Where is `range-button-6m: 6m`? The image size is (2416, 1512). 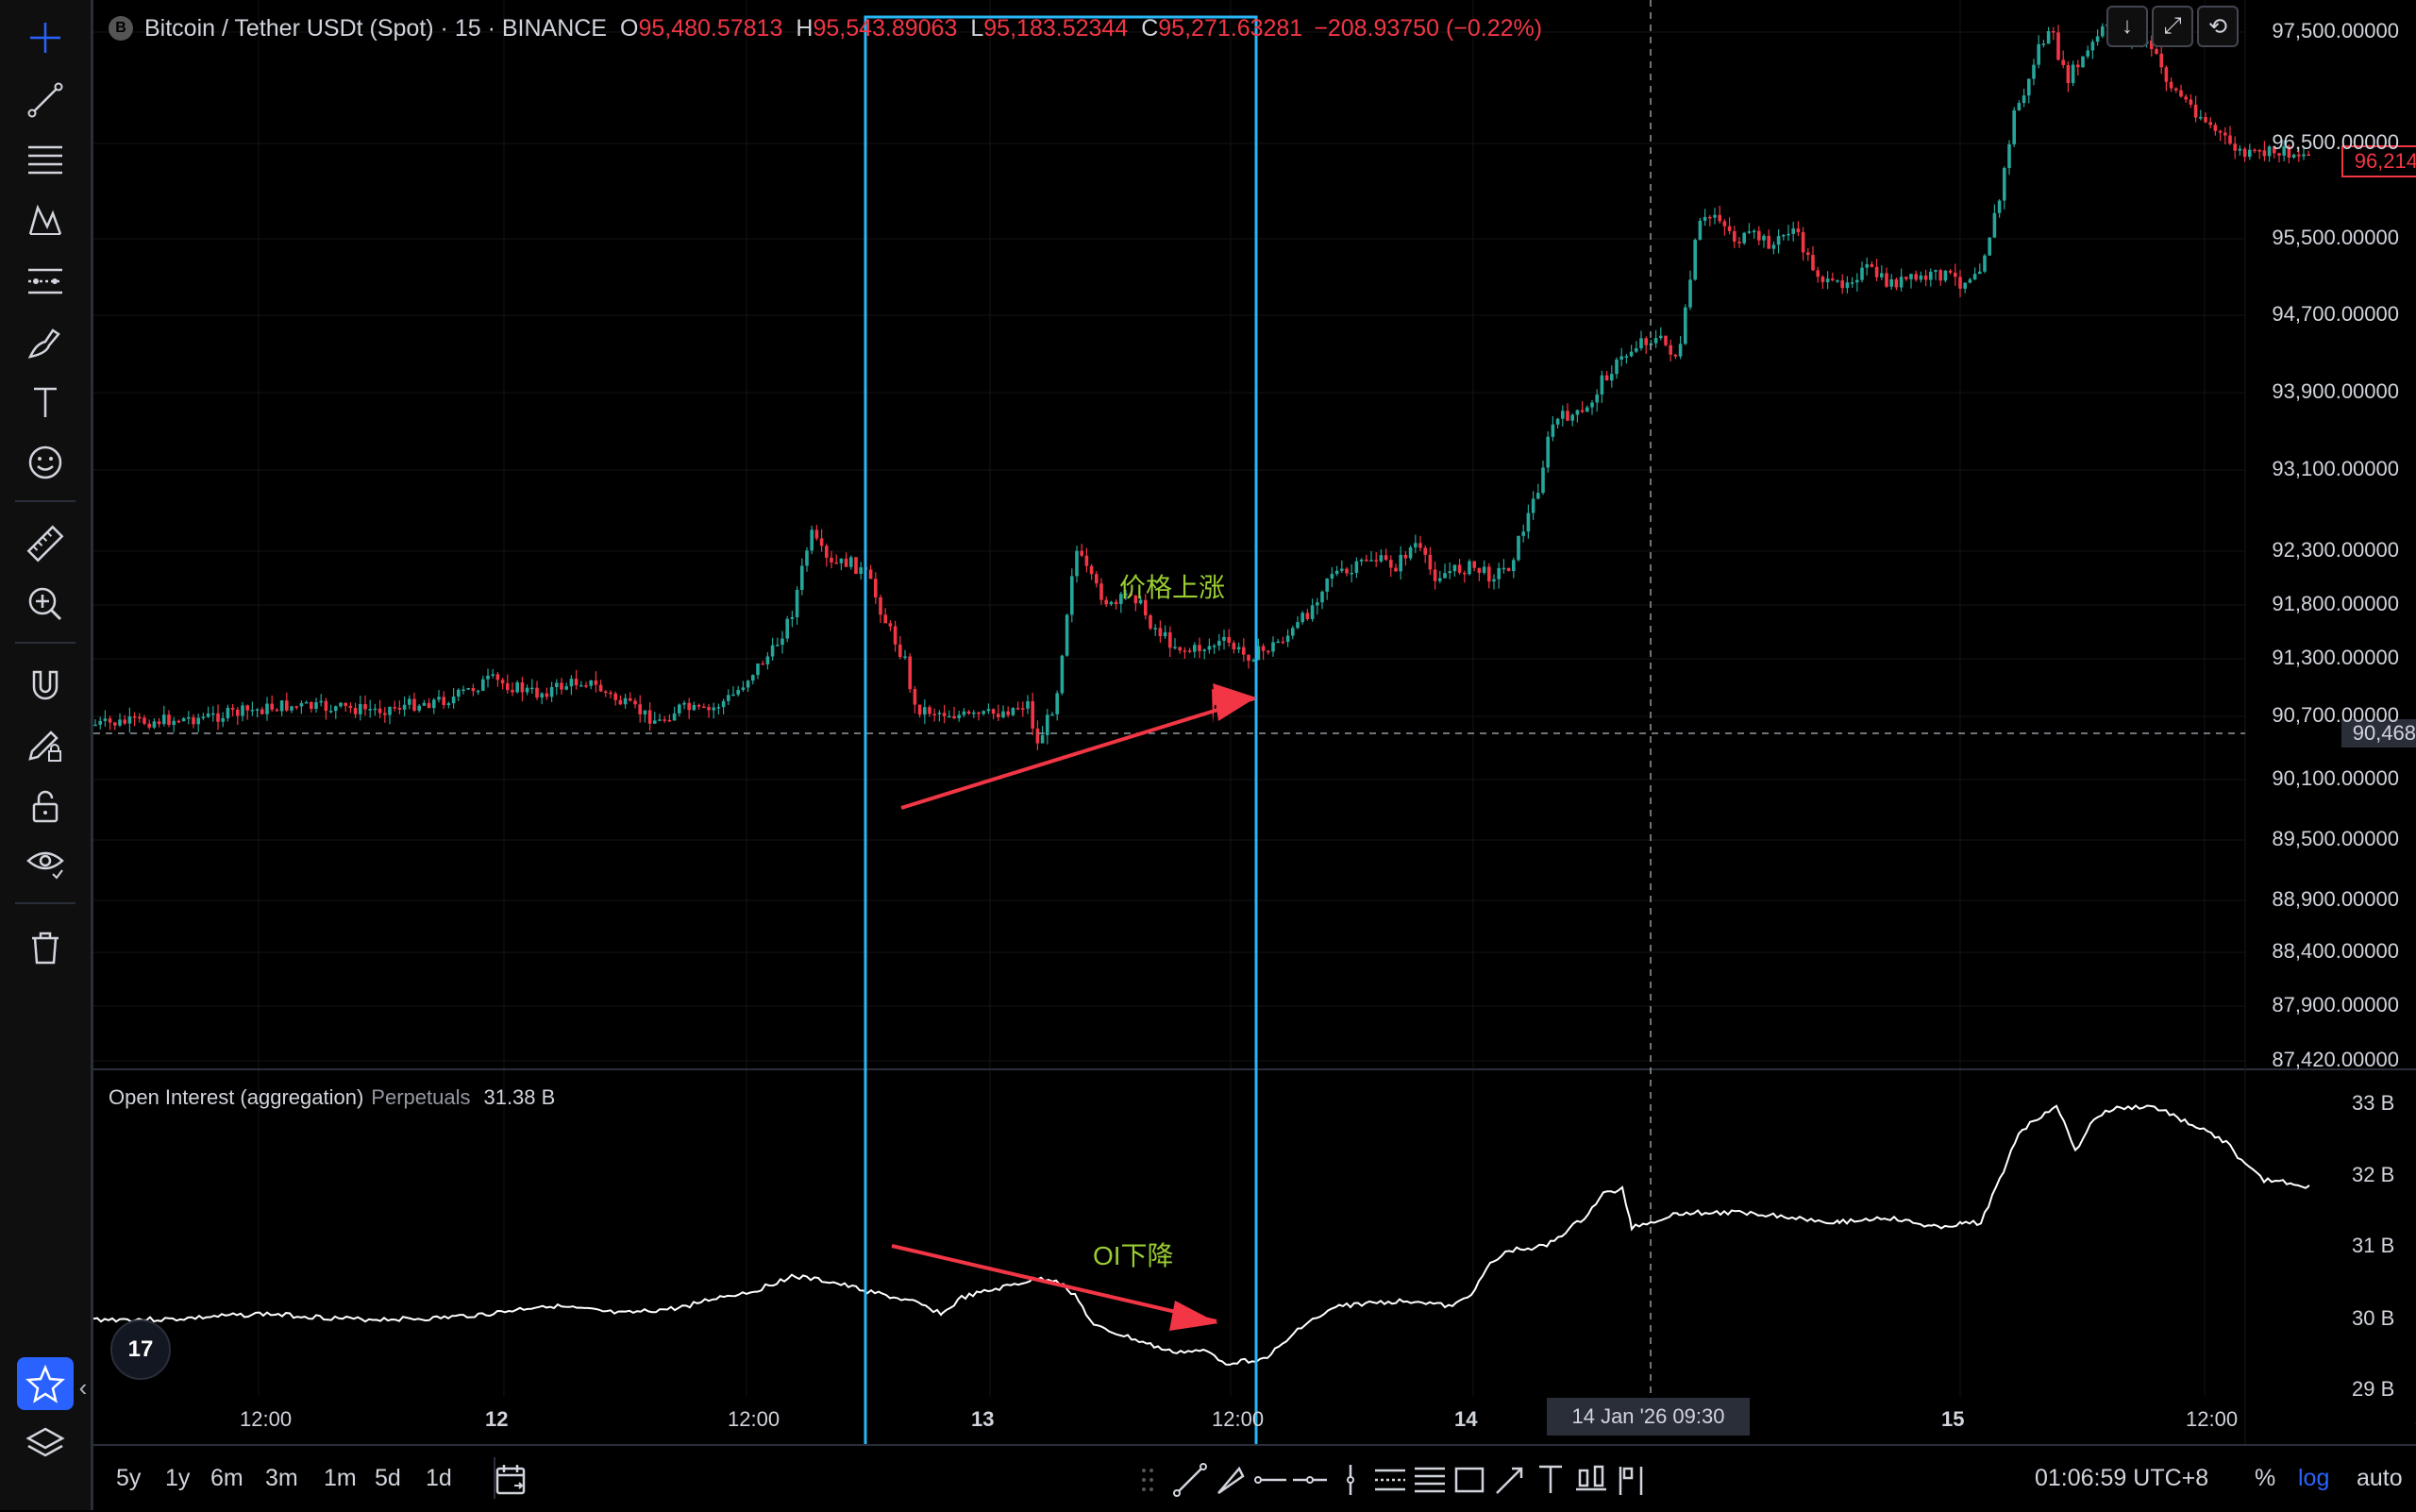 range-button-6m: 6m is located at coordinates (227, 1478).